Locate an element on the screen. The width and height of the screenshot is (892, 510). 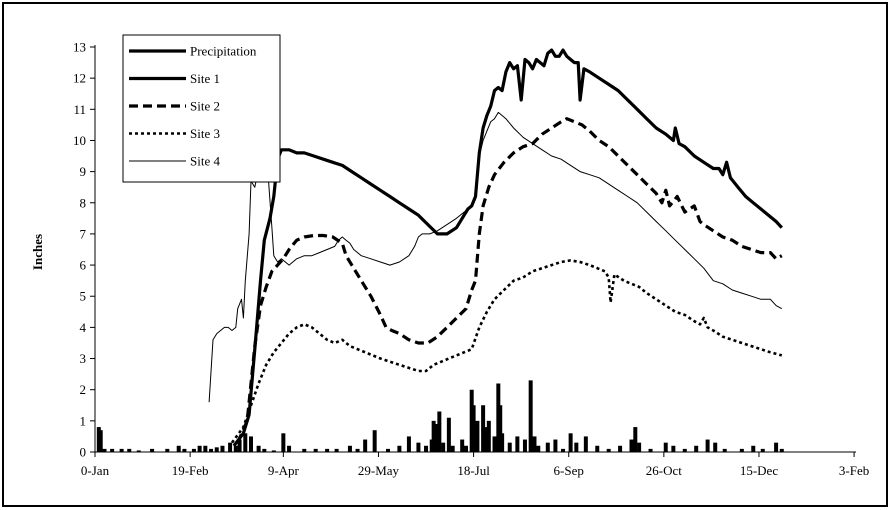
legend-box is located at coordinates (201, 108).